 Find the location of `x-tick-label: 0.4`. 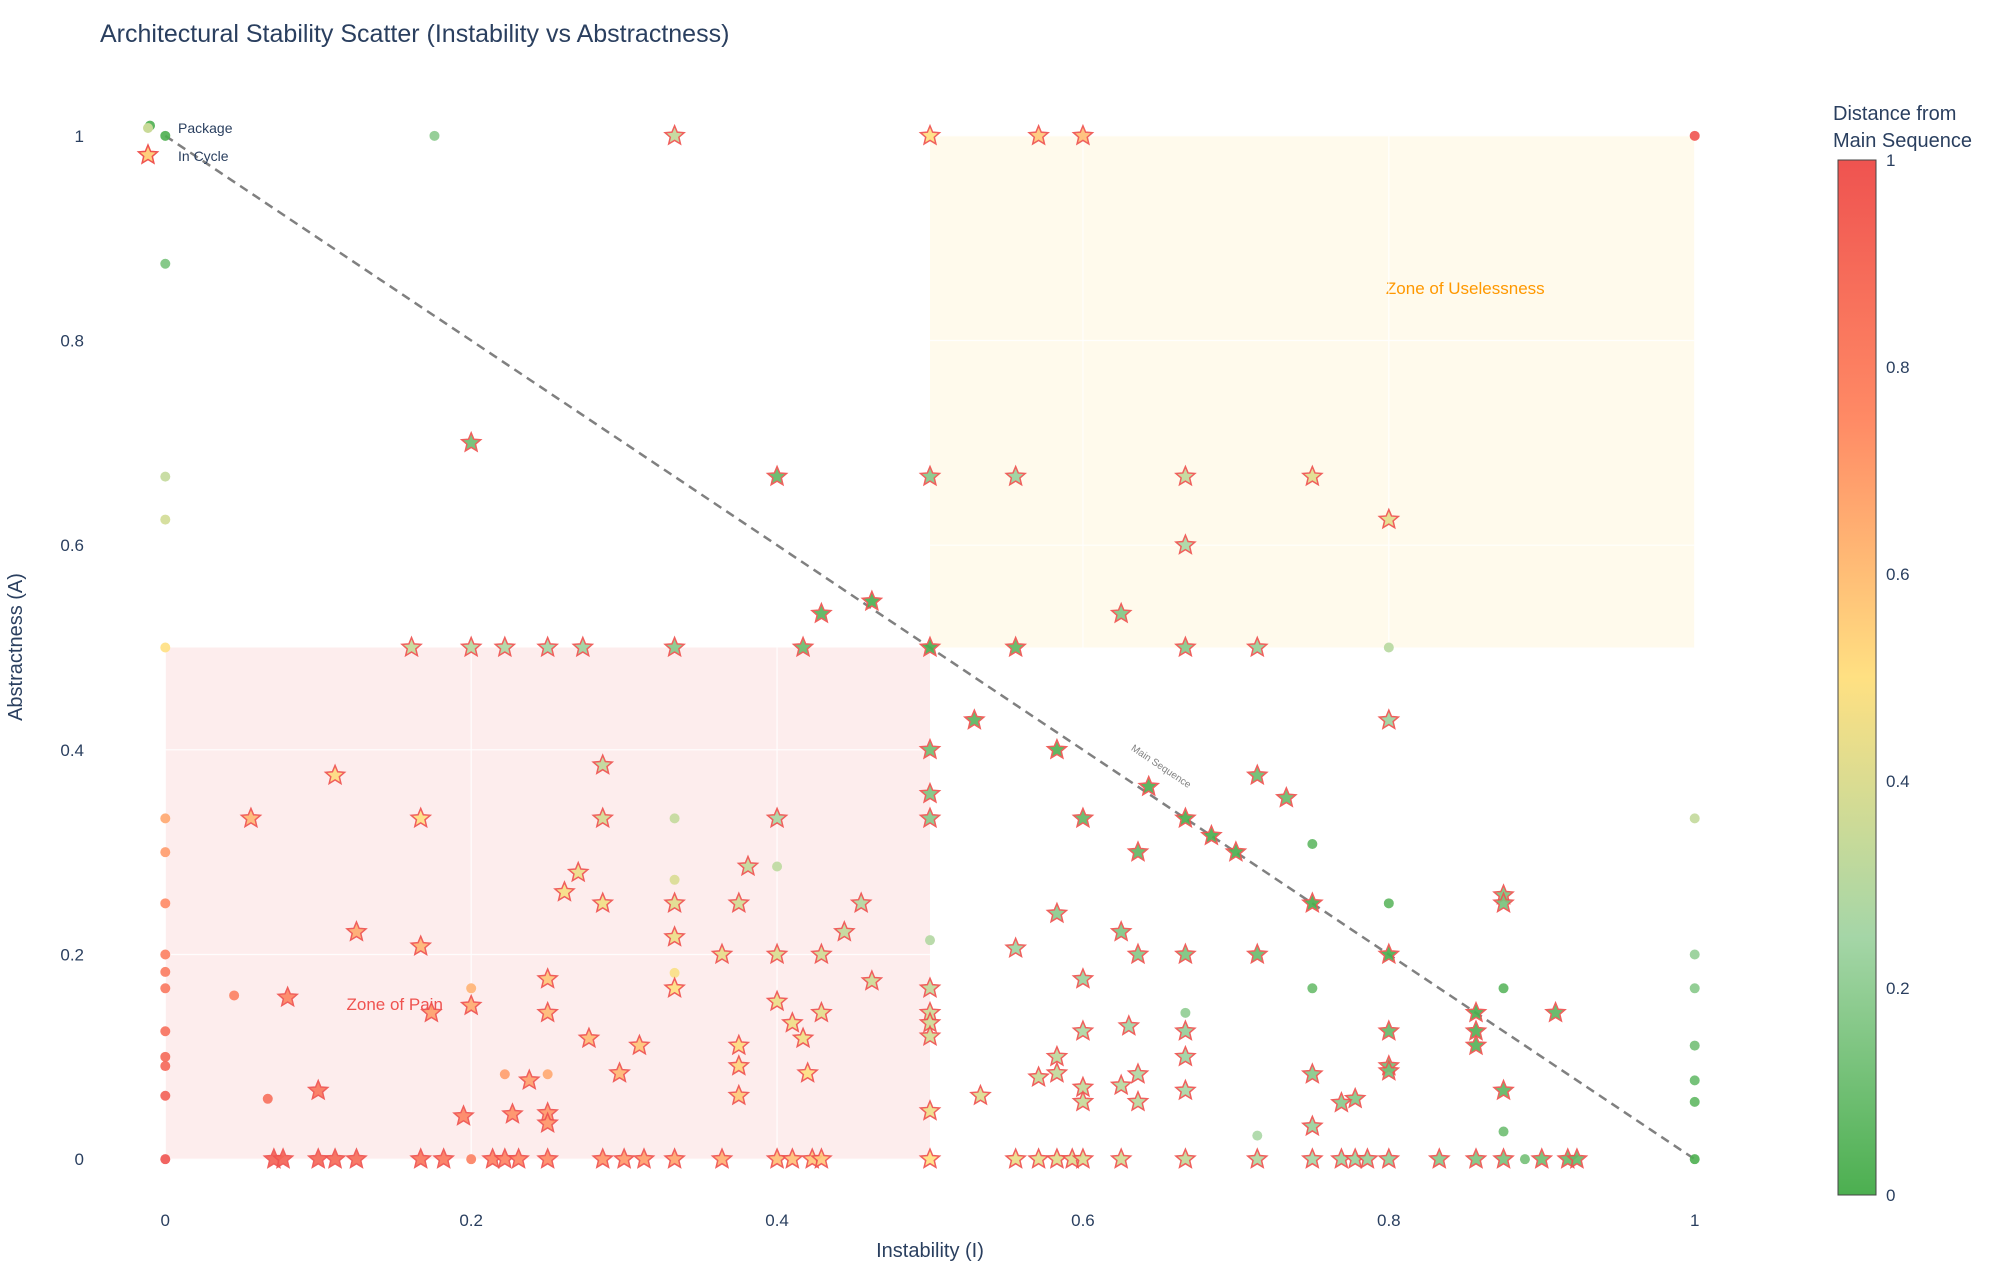

x-tick-label: 0.4 is located at coordinates (777, 1220).